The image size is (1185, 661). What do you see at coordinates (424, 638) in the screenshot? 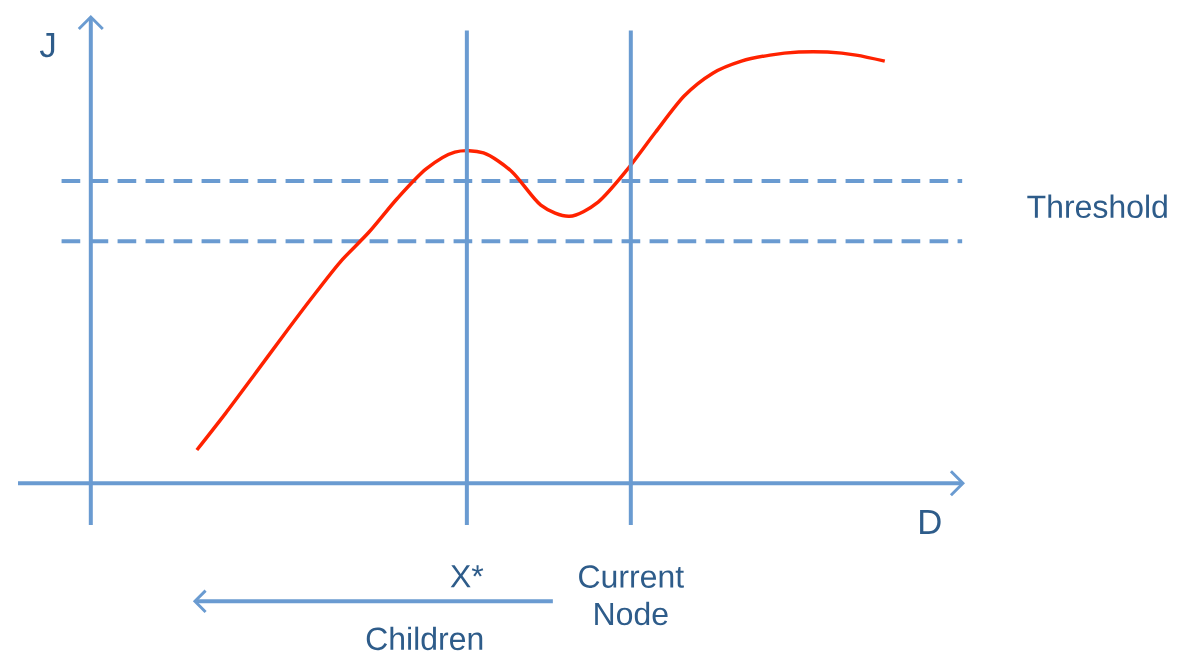
I see `text: Children` at bounding box center [424, 638].